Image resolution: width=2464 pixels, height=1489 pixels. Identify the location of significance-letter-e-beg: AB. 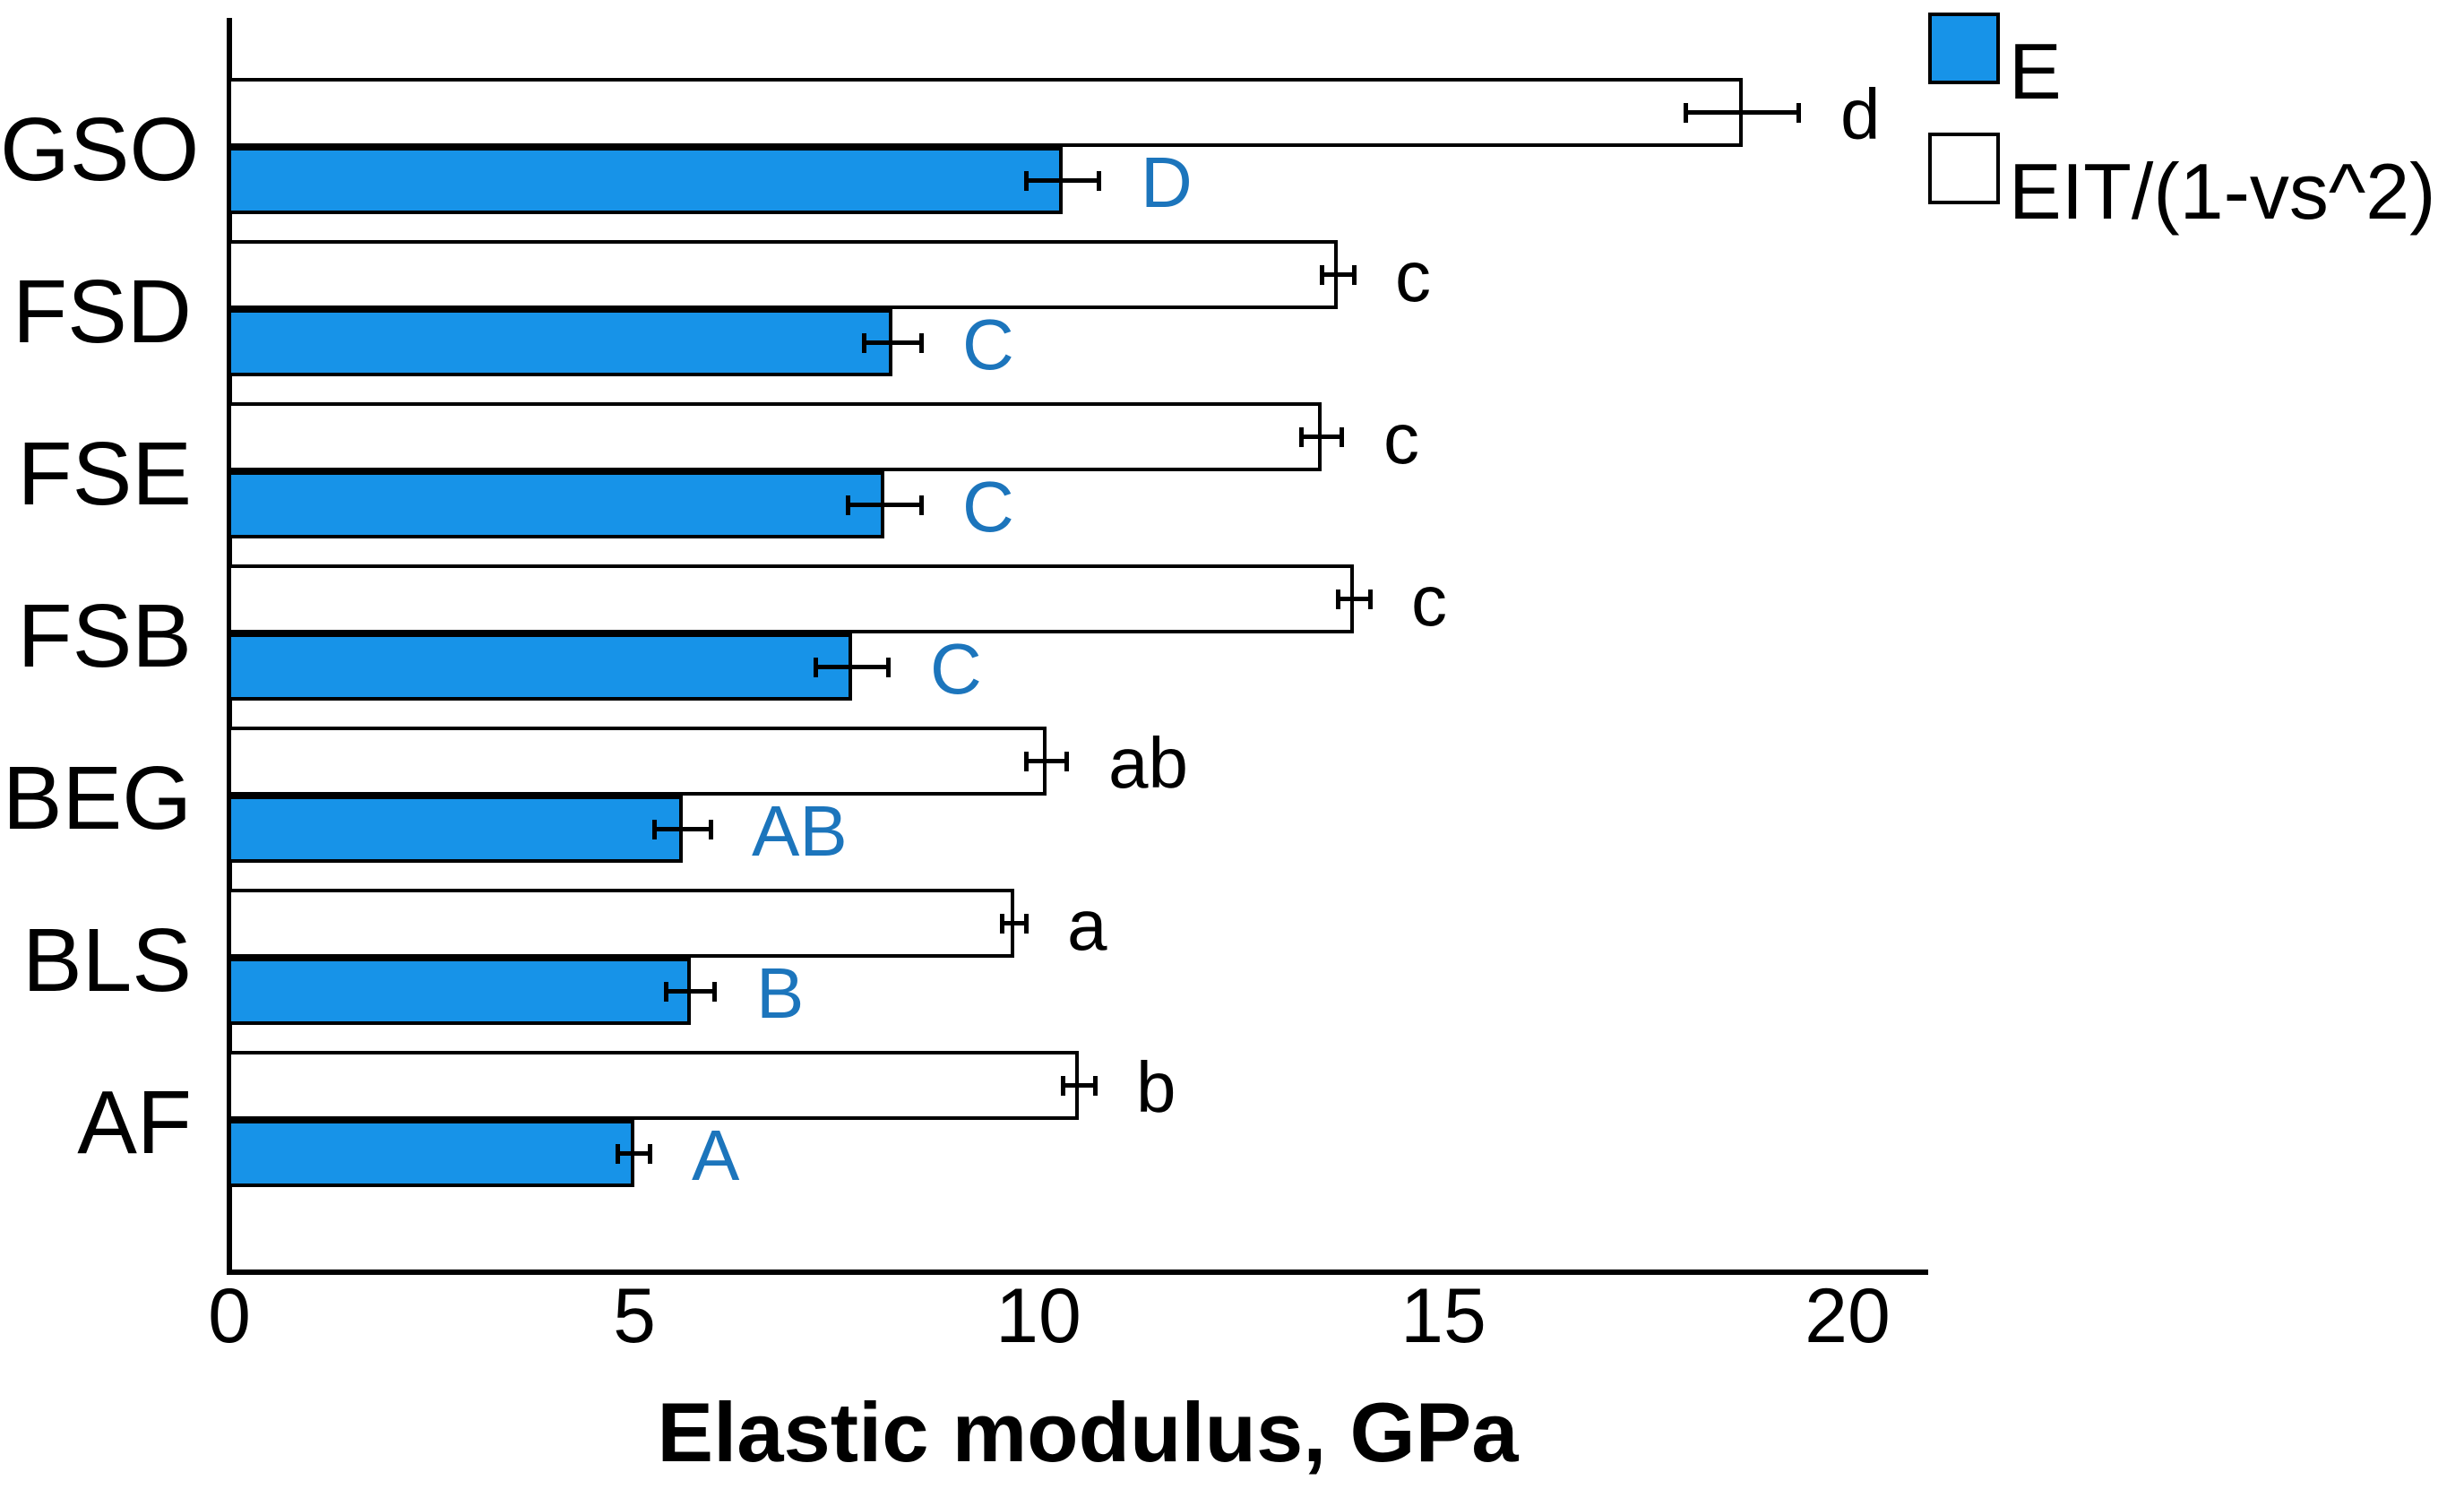
(800, 831).